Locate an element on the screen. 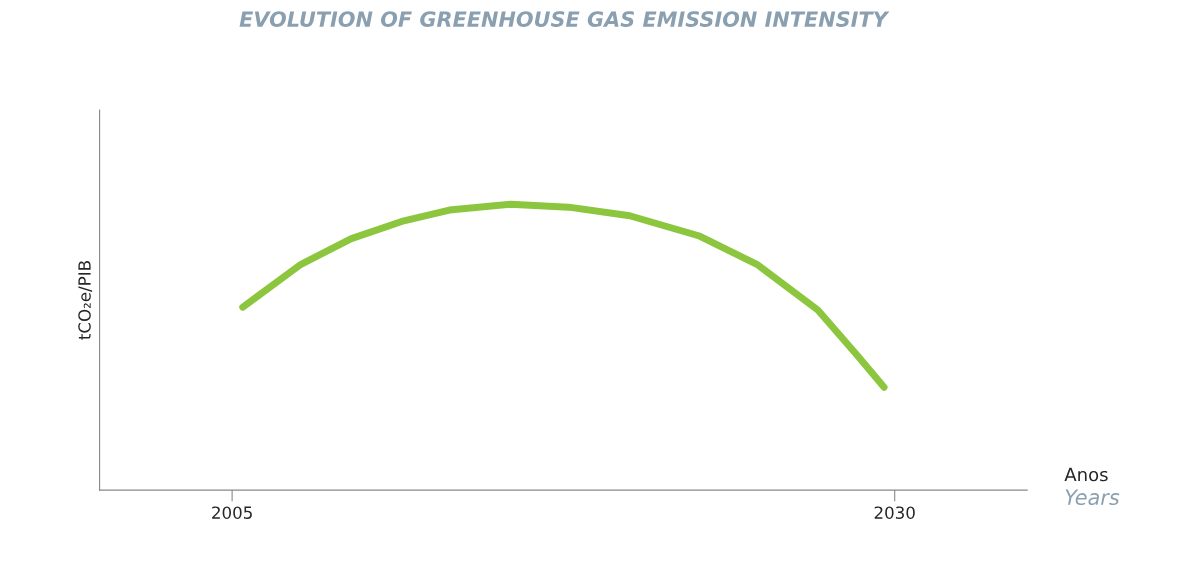  text: Years is located at coordinates (1092, 497).